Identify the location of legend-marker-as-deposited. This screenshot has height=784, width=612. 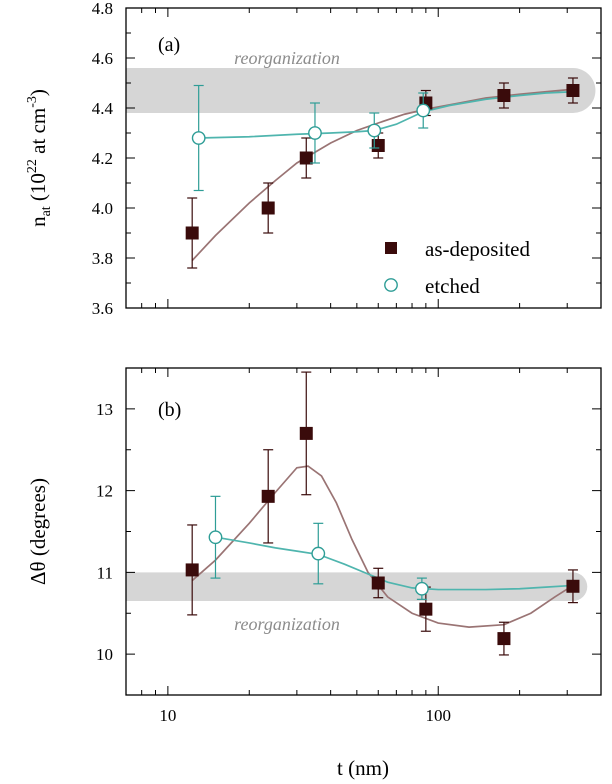
(391, 248).